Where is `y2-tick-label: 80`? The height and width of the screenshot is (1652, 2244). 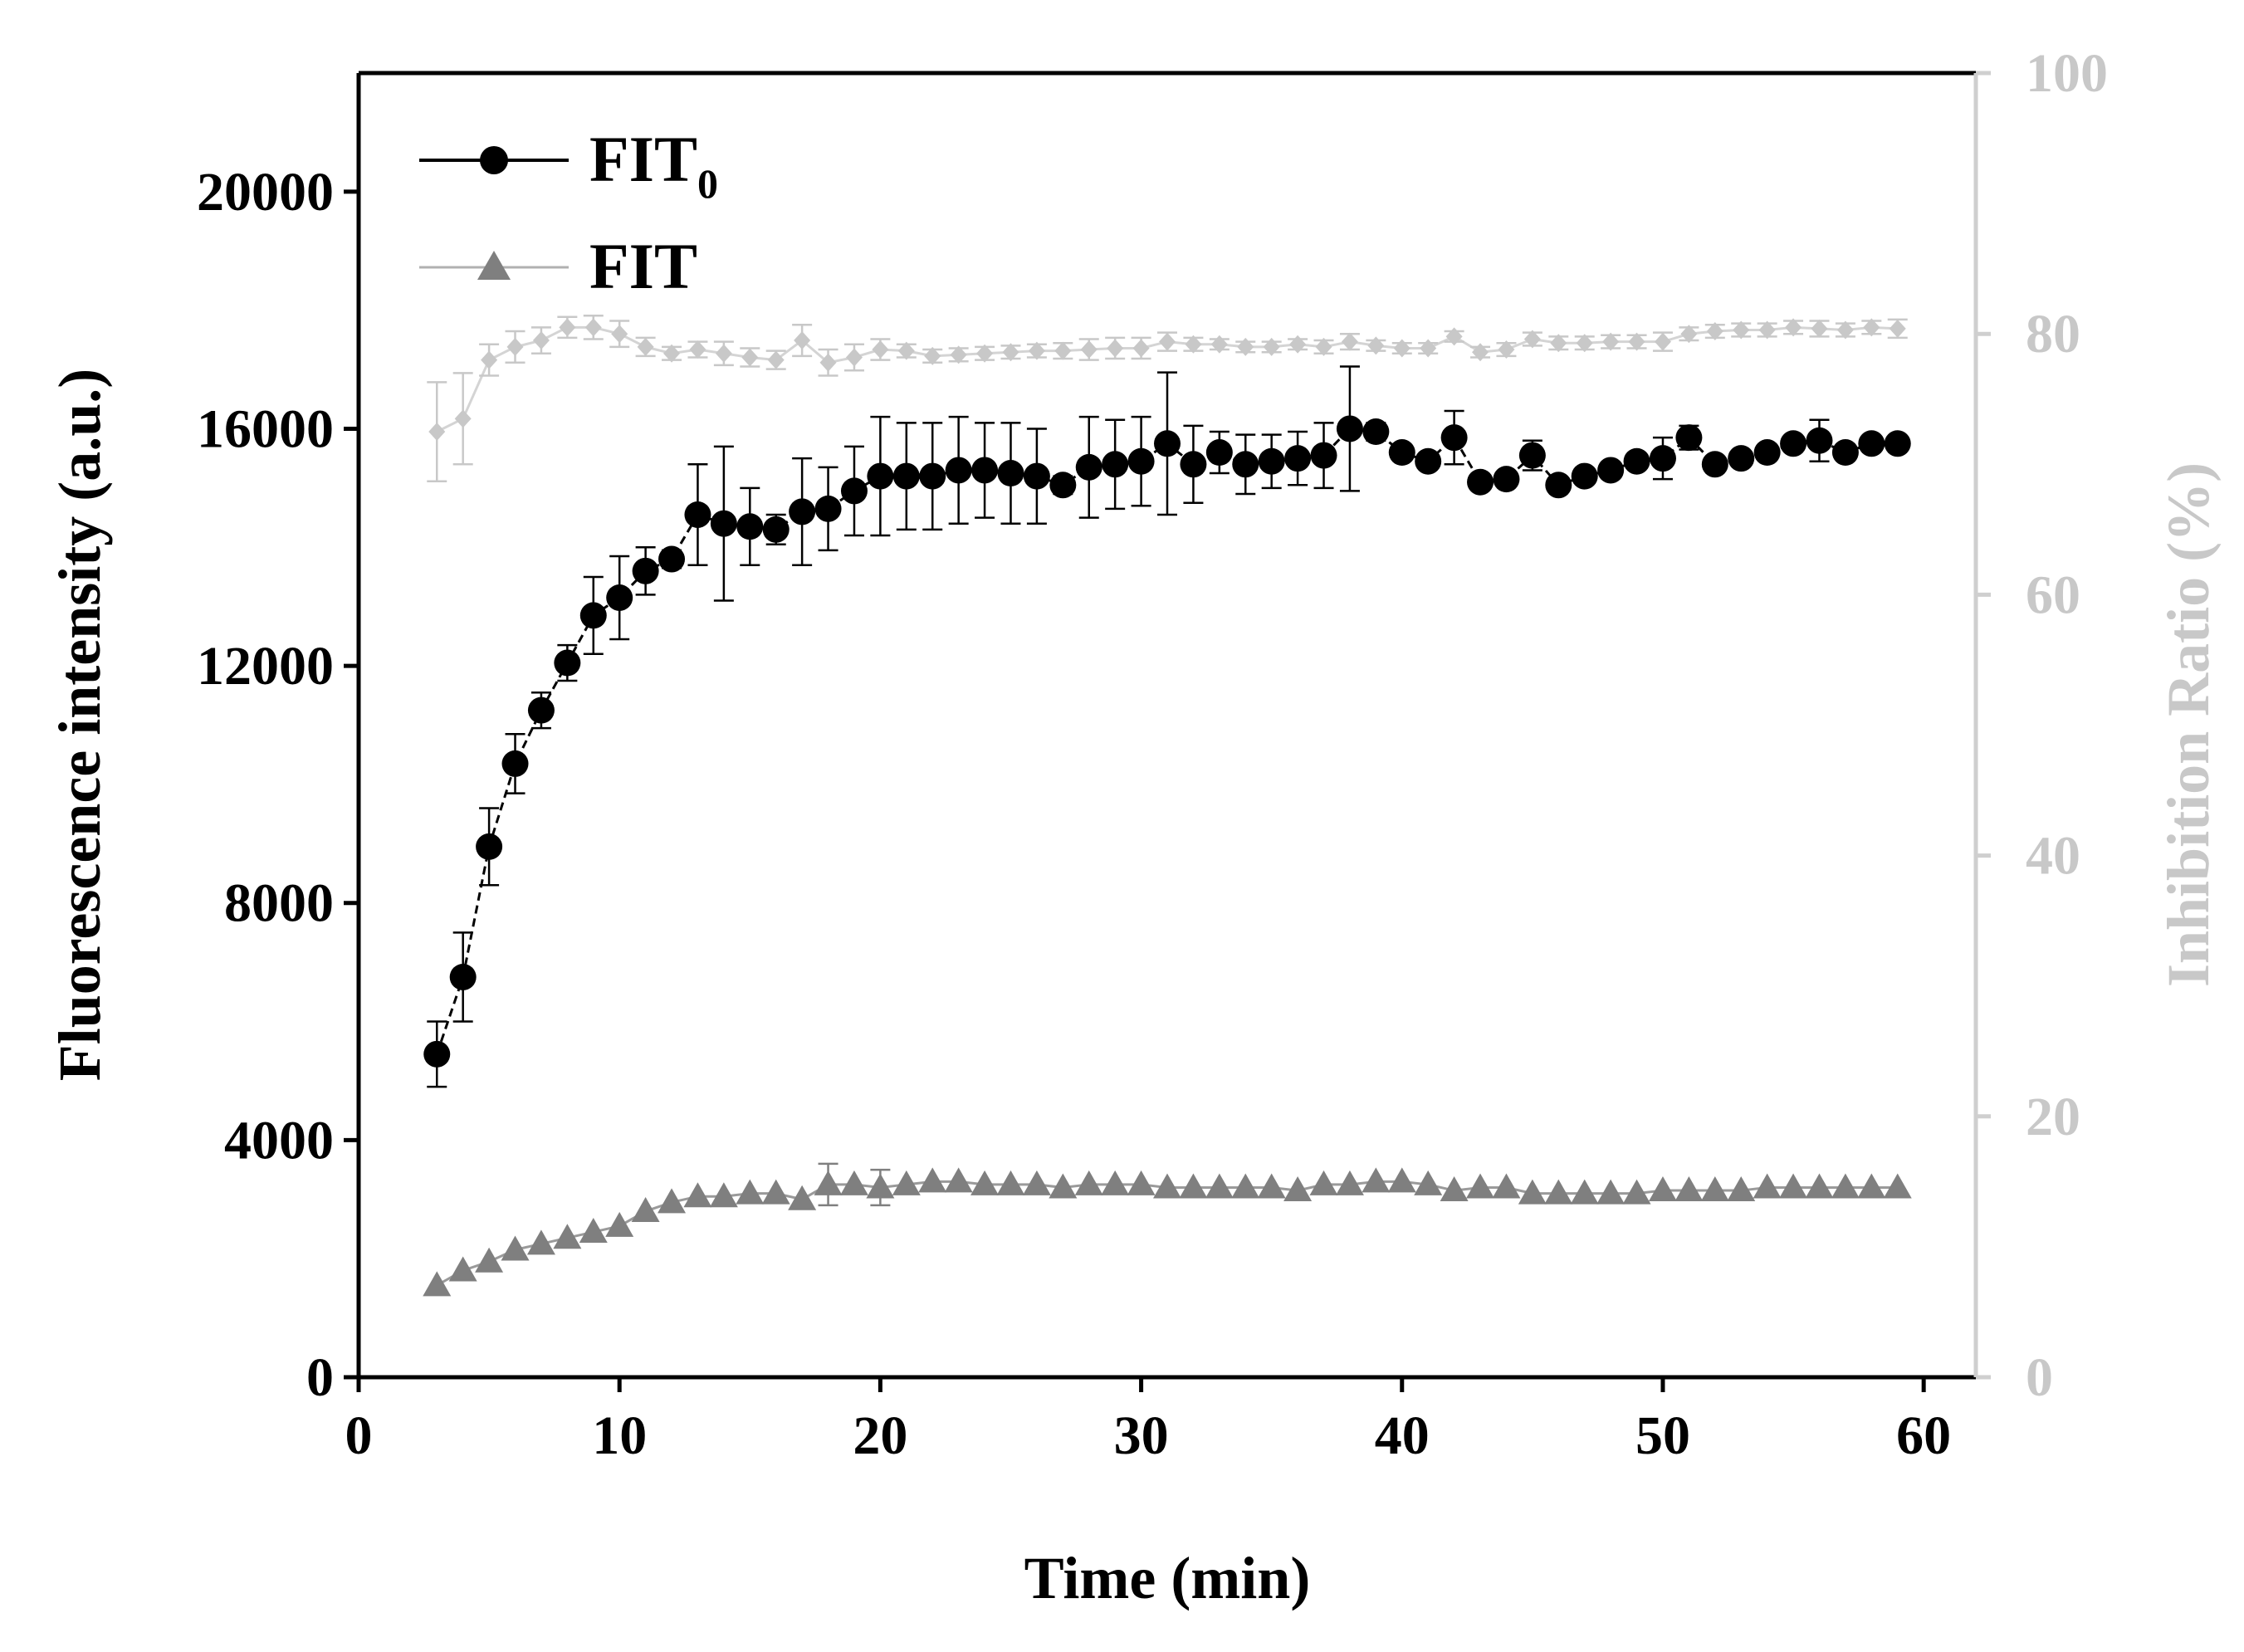 y2-tick-label: 80 is located at coordinates (2053, 334).